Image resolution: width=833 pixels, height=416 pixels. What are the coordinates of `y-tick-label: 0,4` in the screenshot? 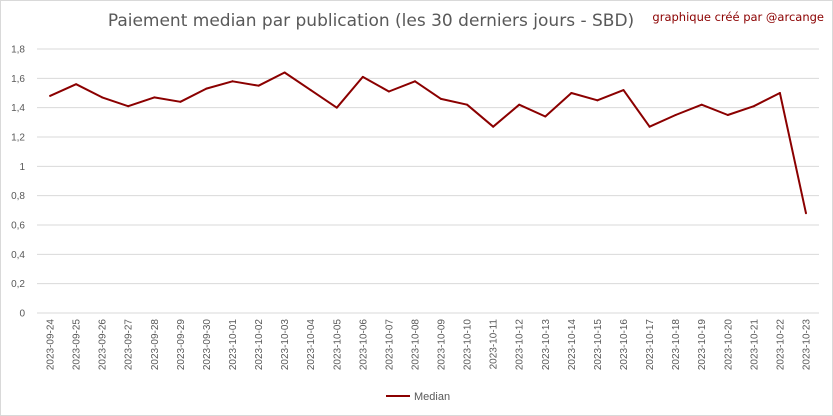 It's located at (18, 255).